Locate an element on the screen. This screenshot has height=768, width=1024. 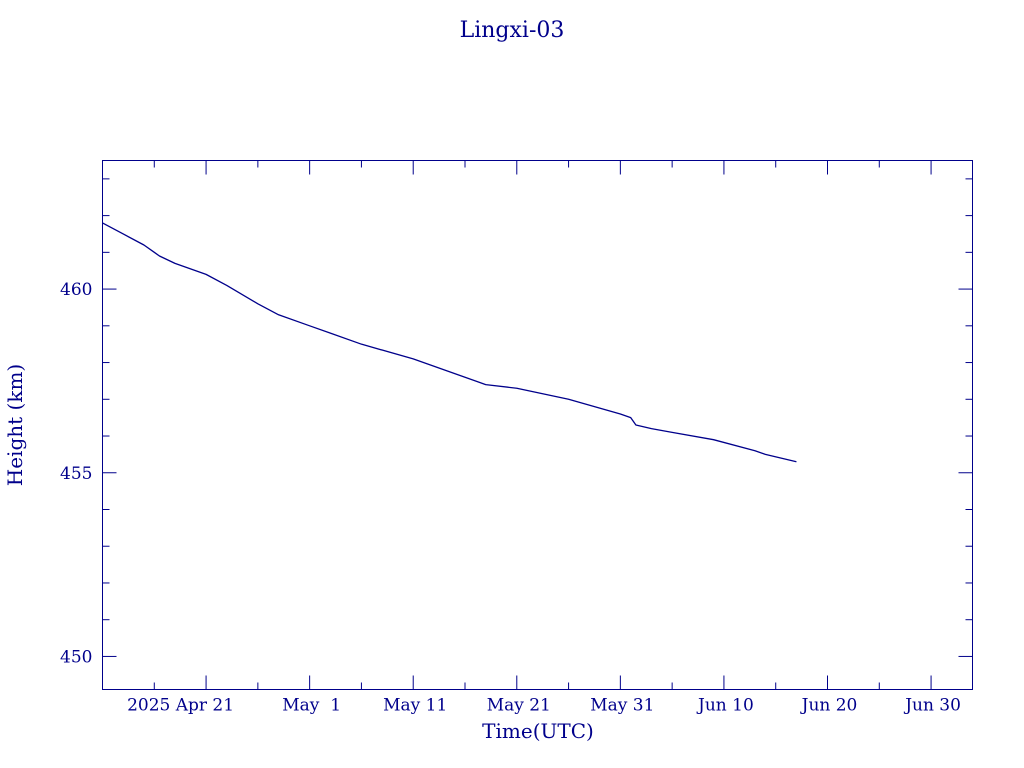
x-tick-label: 2025 Apr 21 is located at coordinates (180, 706).